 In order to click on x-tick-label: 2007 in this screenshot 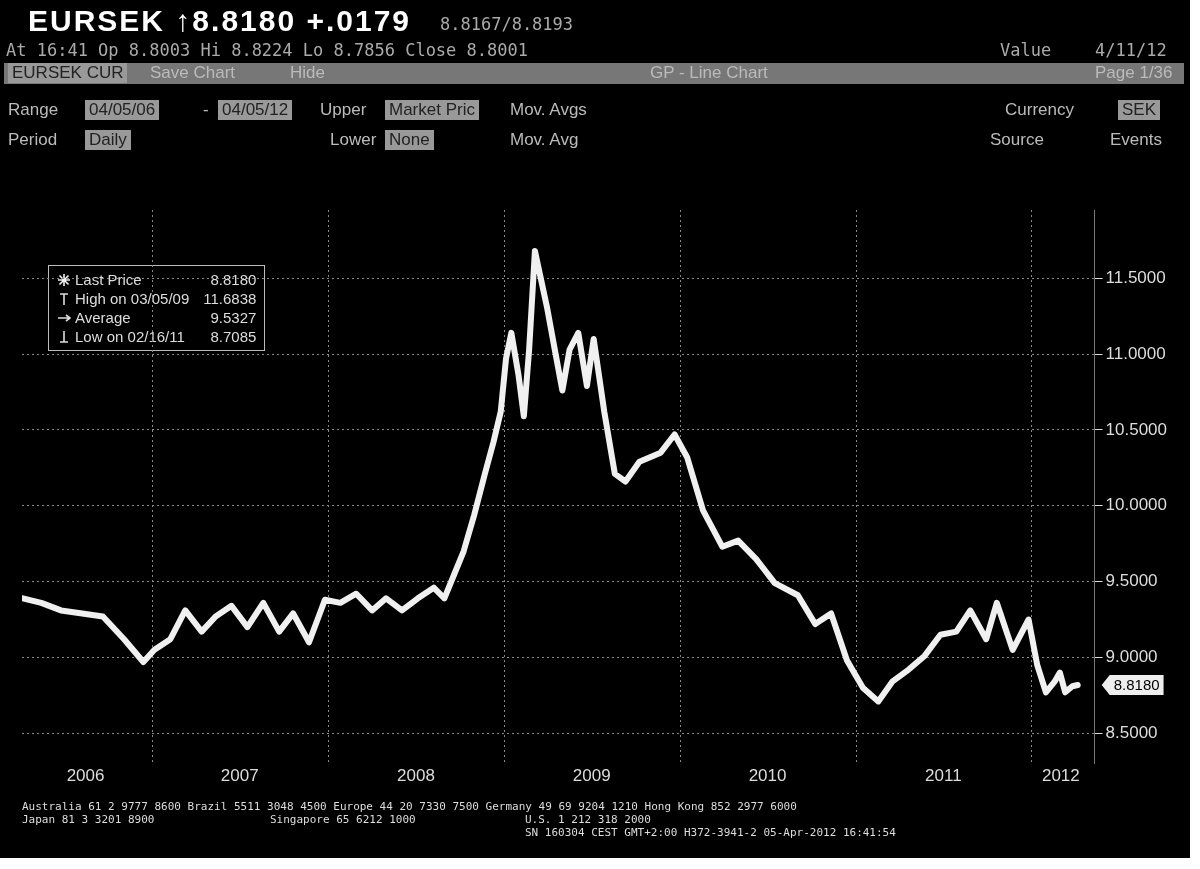, I will do `click(239, 776)`.